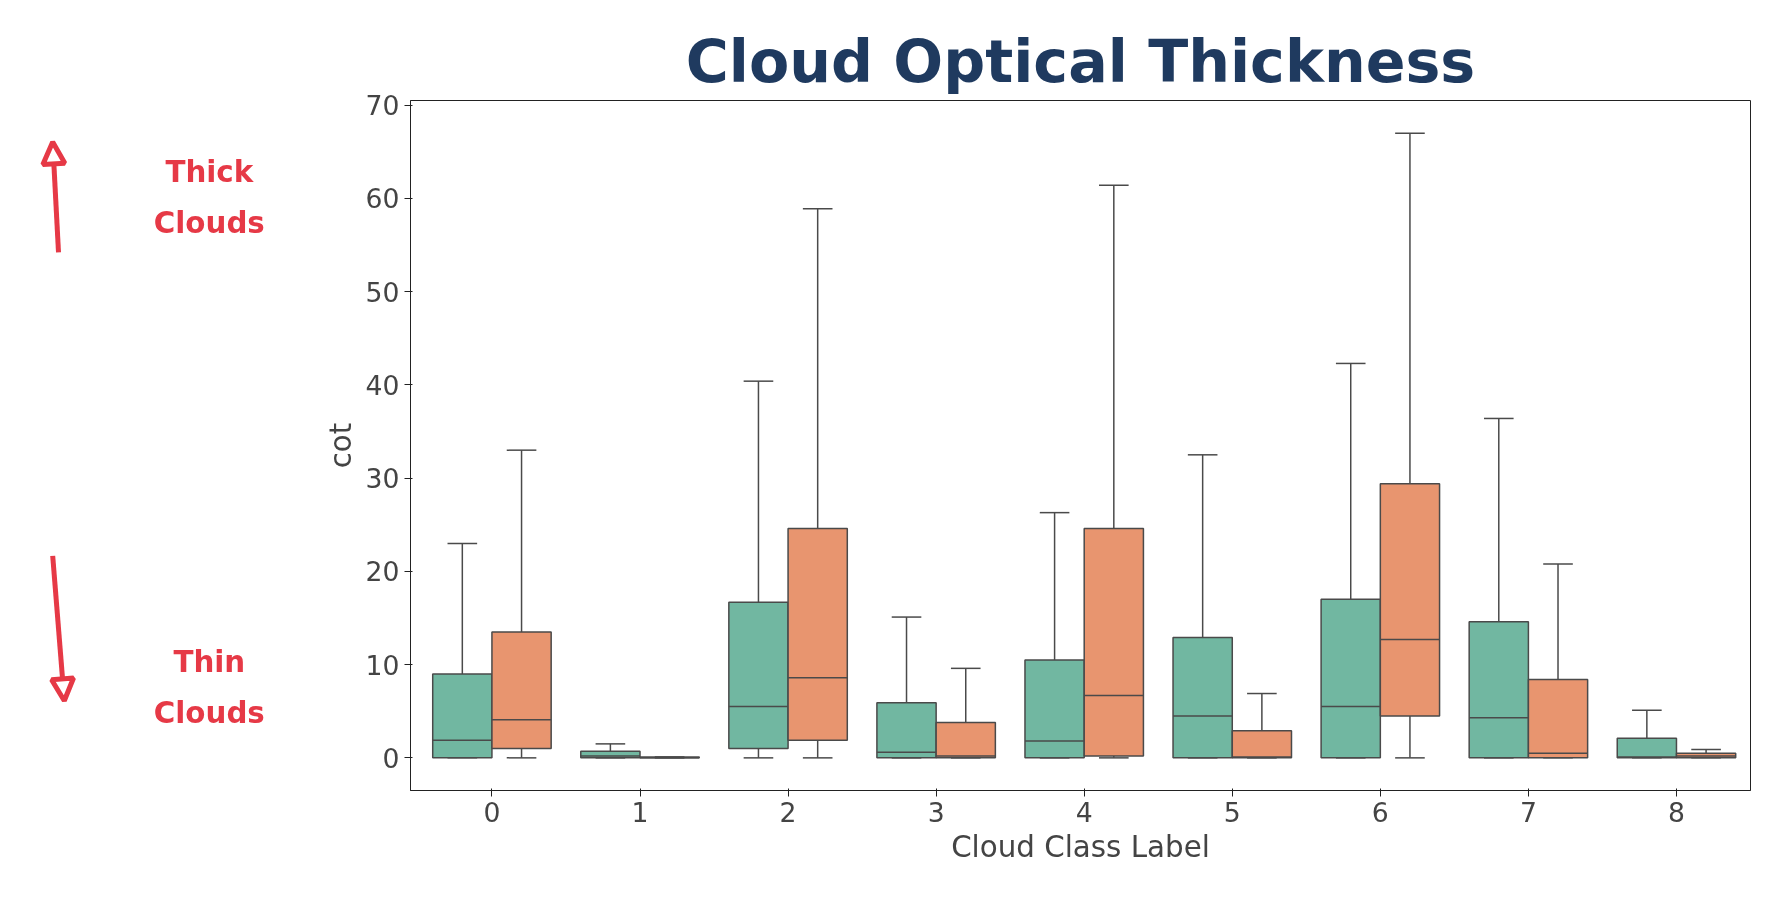 This screenshot has width=1782, height=910. I want to click on x-axis-title: Cloud Class Label, so click(1080, 846).